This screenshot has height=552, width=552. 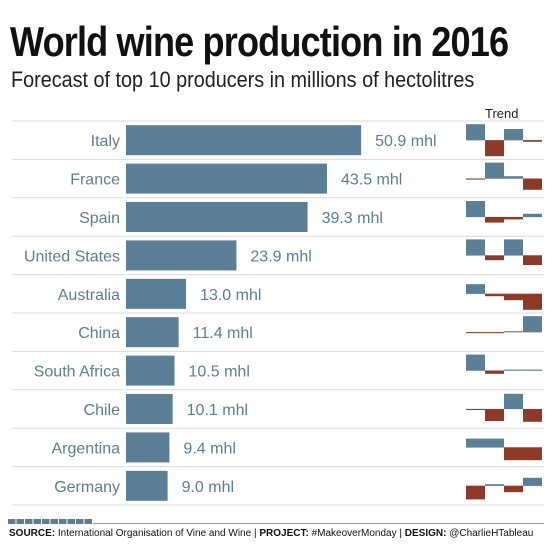 I want to click on design-label: DESIGN:, so click(x=425, y=533).